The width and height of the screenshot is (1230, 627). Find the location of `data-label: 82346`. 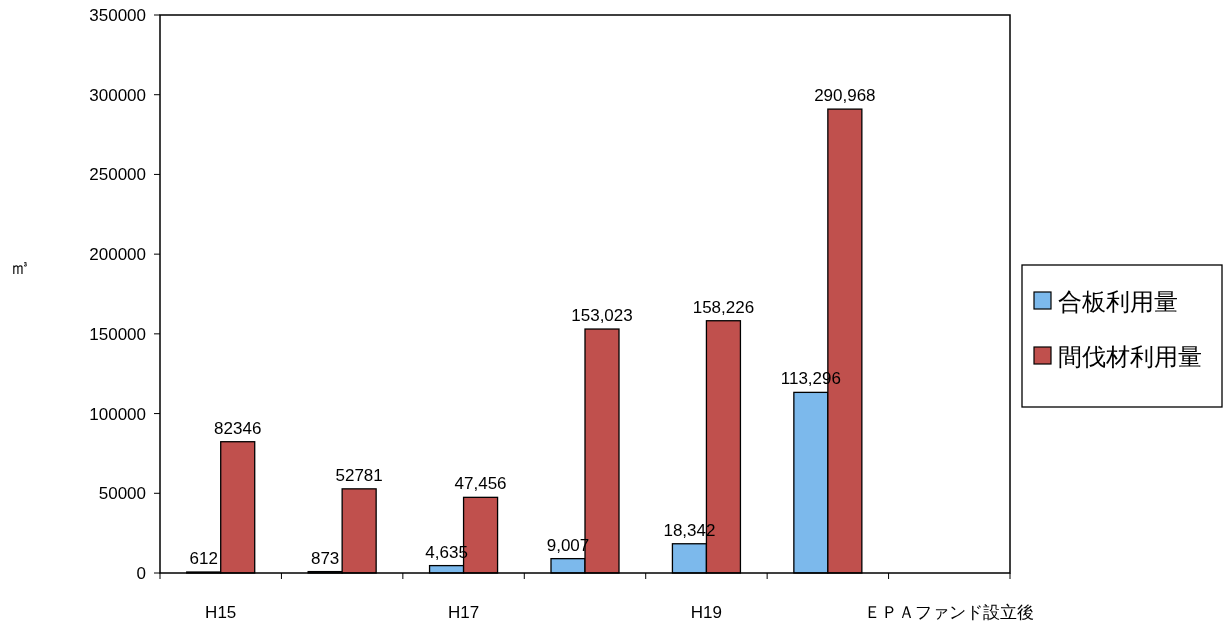

data-label: 82346 is located at coordinates (238, 428).